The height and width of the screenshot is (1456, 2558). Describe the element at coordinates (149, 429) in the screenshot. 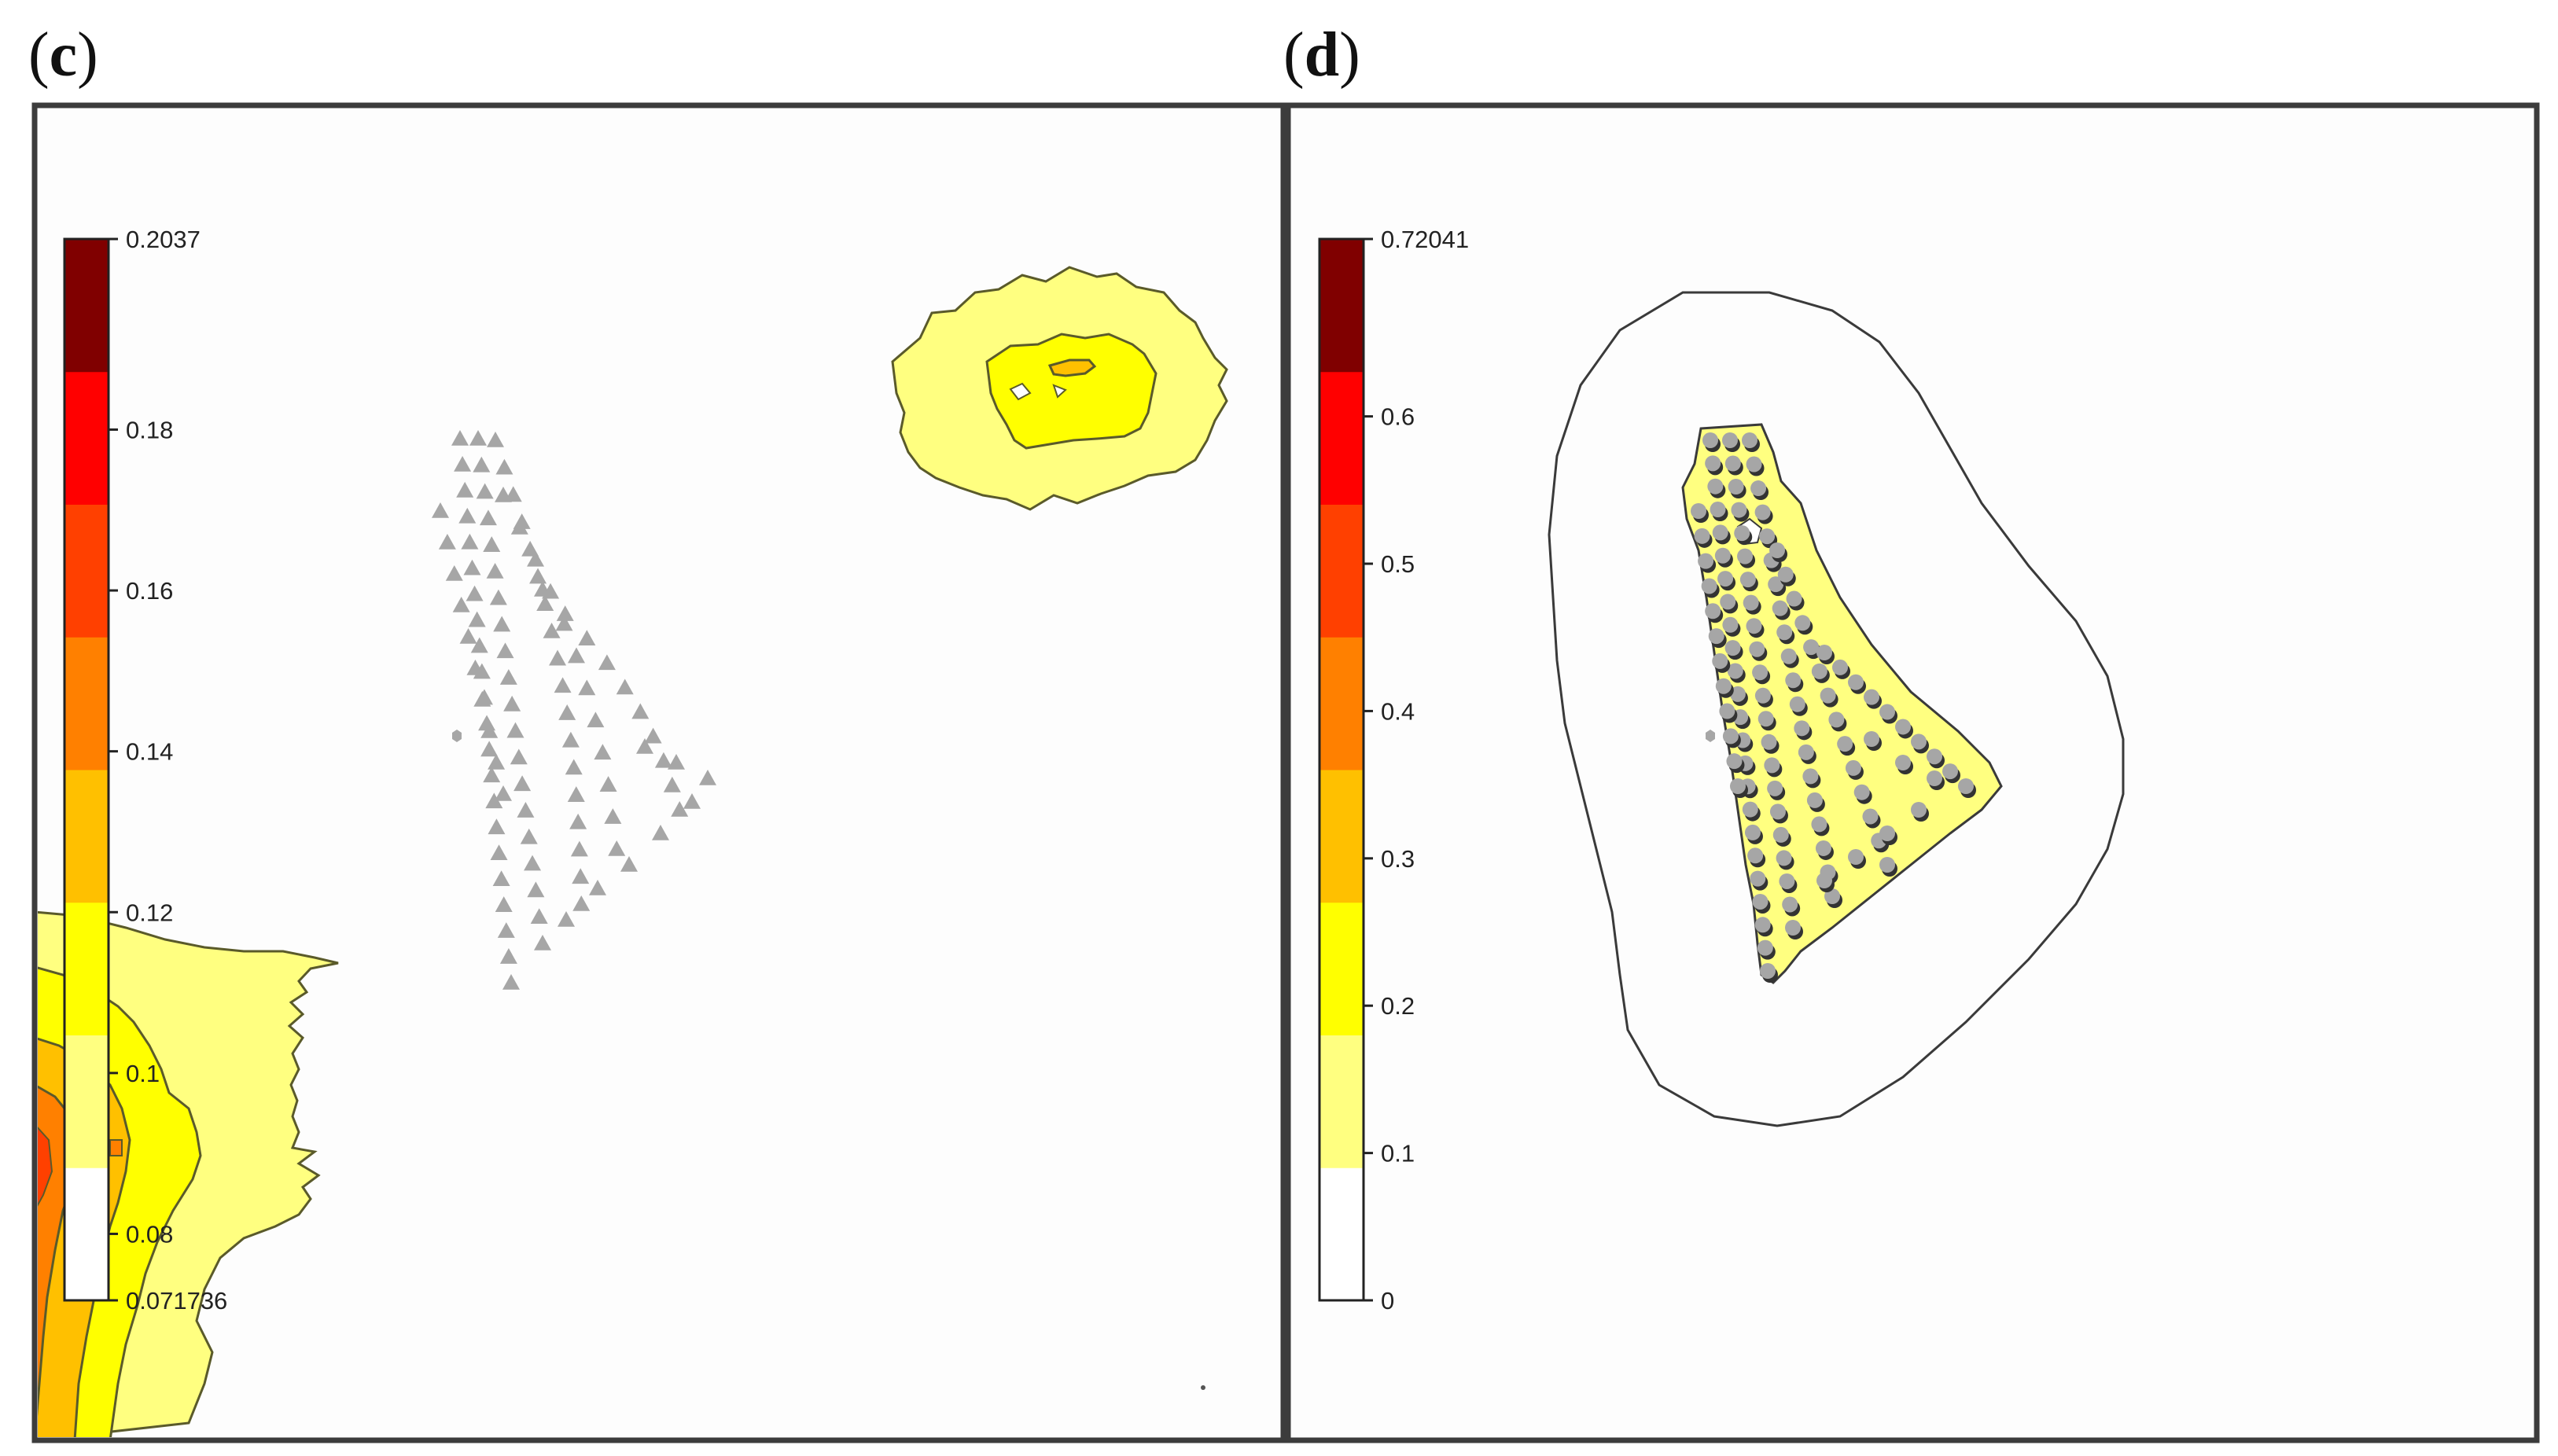

I see `panel-c-colorbar-tick-label: 0.18` at that location.